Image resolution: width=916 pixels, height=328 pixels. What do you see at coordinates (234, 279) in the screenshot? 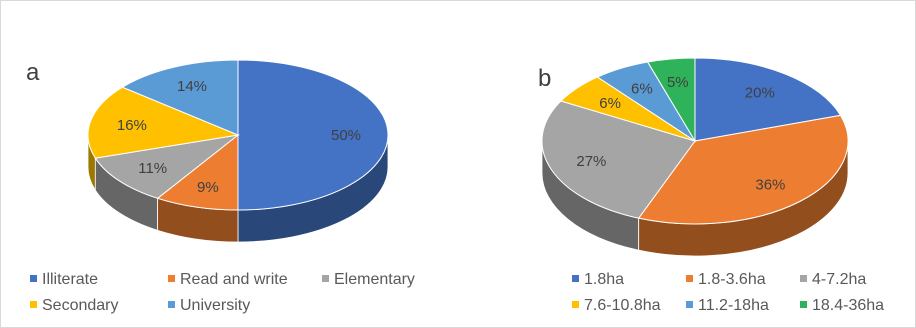
I see `legend-label: Read and write` at bounding box center [234, 279].